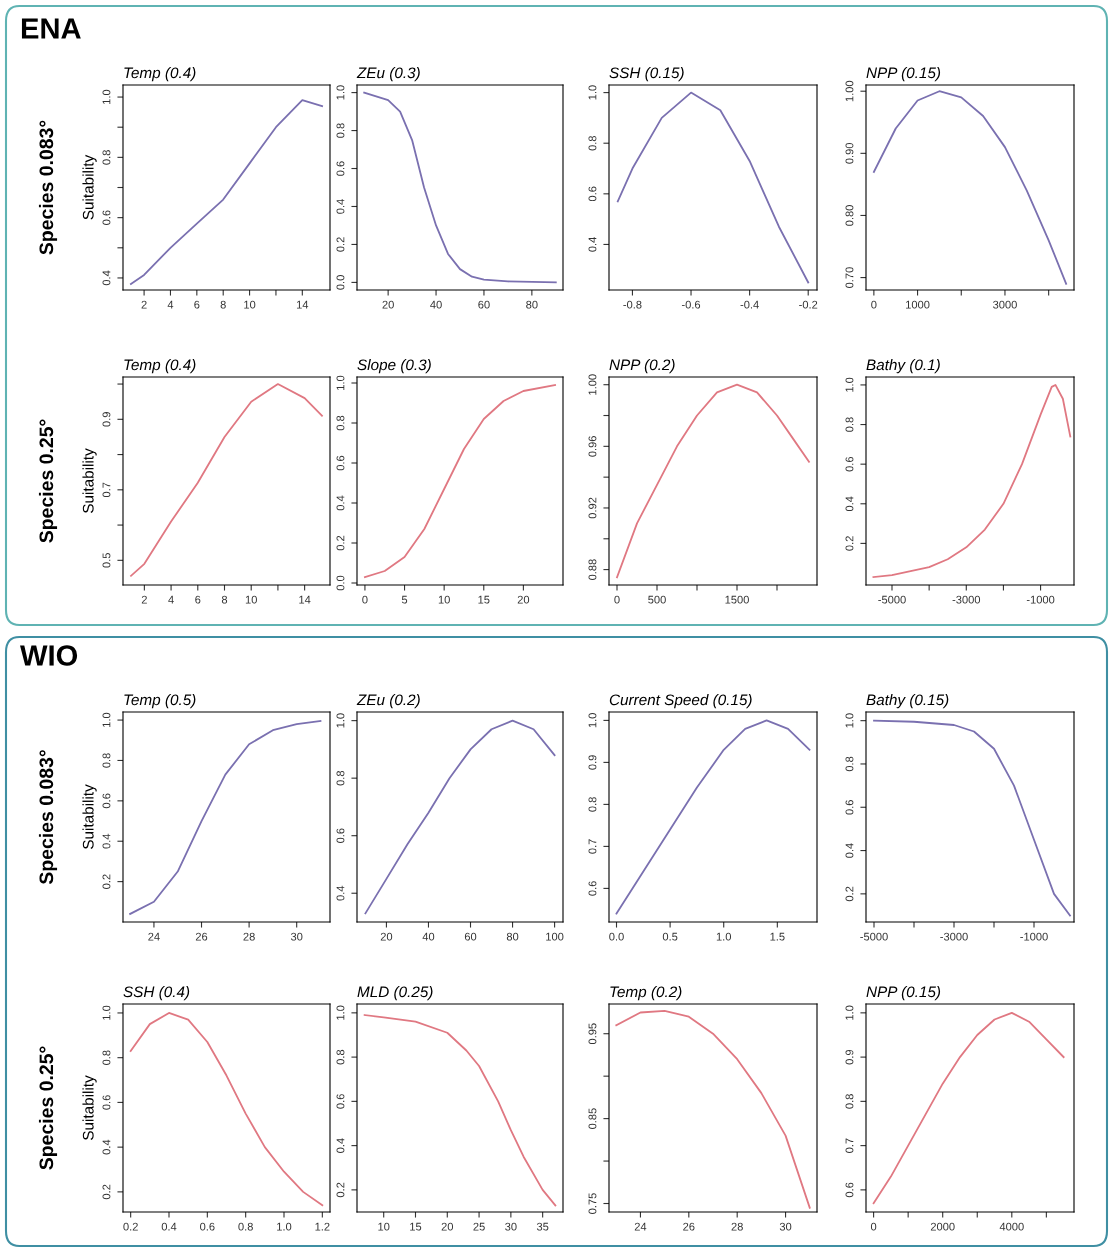 The image size is (1113, 1251). Describe the element at coordinates (657, 599) in the screenshot. I see `x-tick-label: 500` at that location.